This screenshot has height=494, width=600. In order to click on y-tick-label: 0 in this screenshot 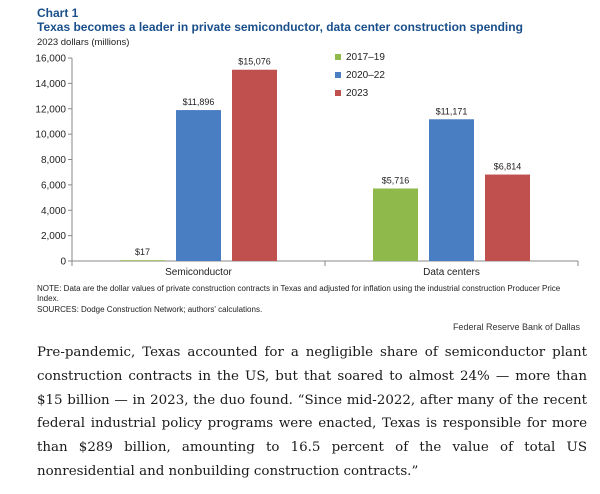, I will do `click(63, 262)`.